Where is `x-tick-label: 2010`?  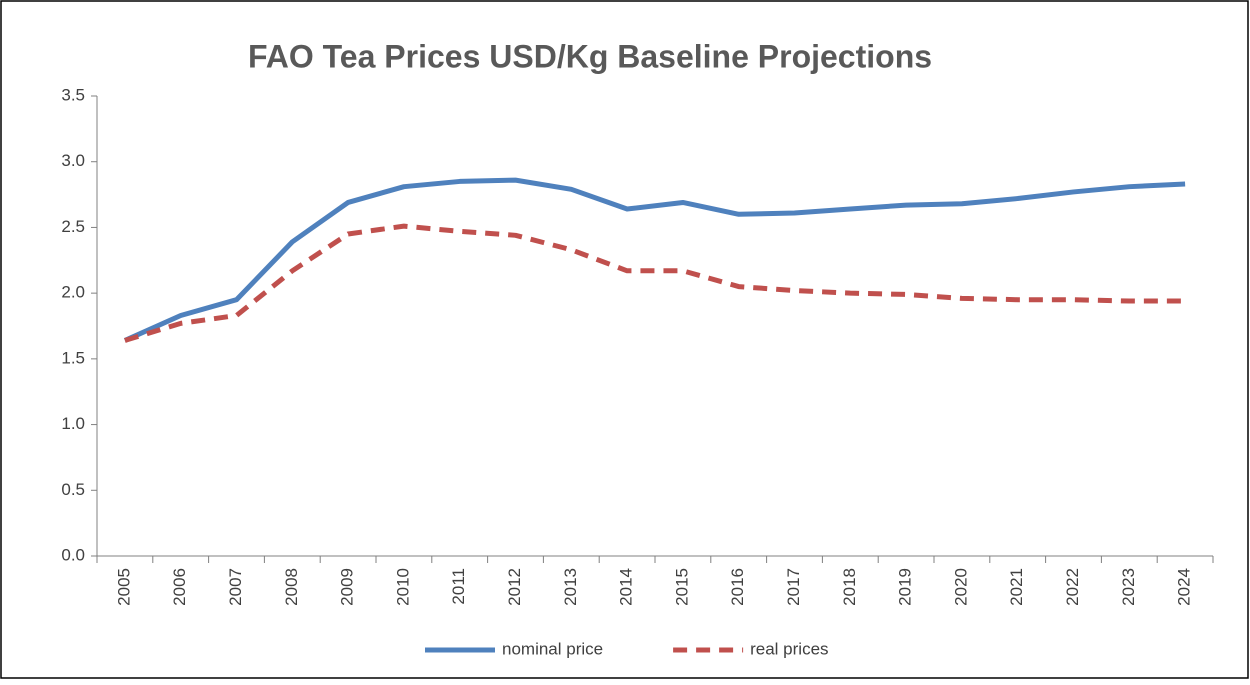
x-tick-label: 2010 is located at coordinates (402, 587).